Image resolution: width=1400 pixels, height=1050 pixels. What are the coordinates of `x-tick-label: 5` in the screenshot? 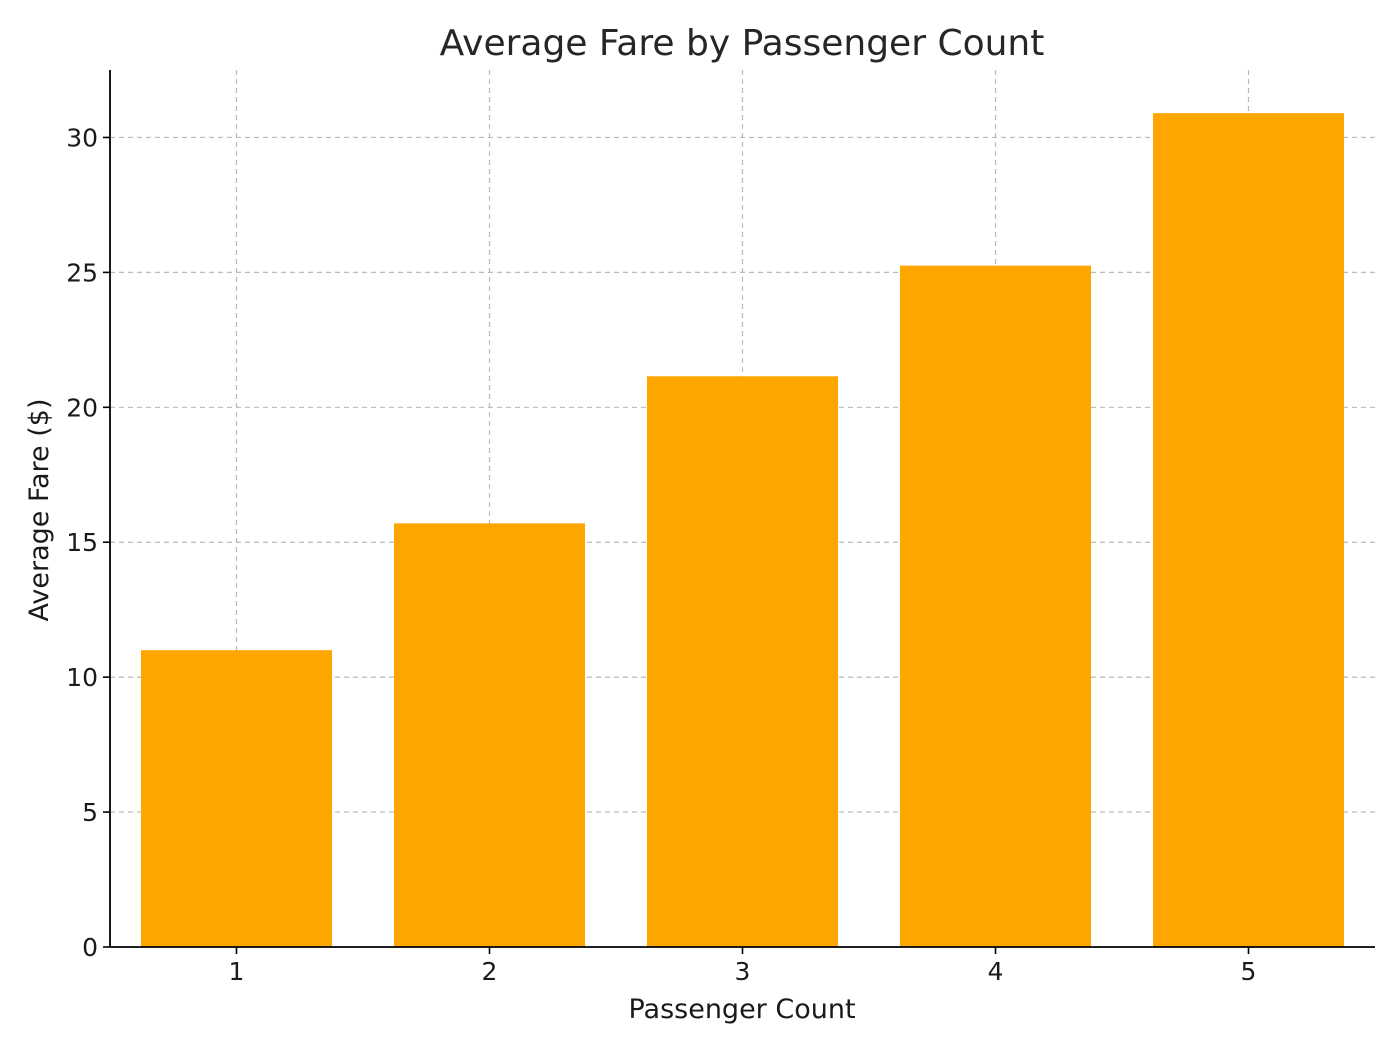 It's located at (1249, 971).